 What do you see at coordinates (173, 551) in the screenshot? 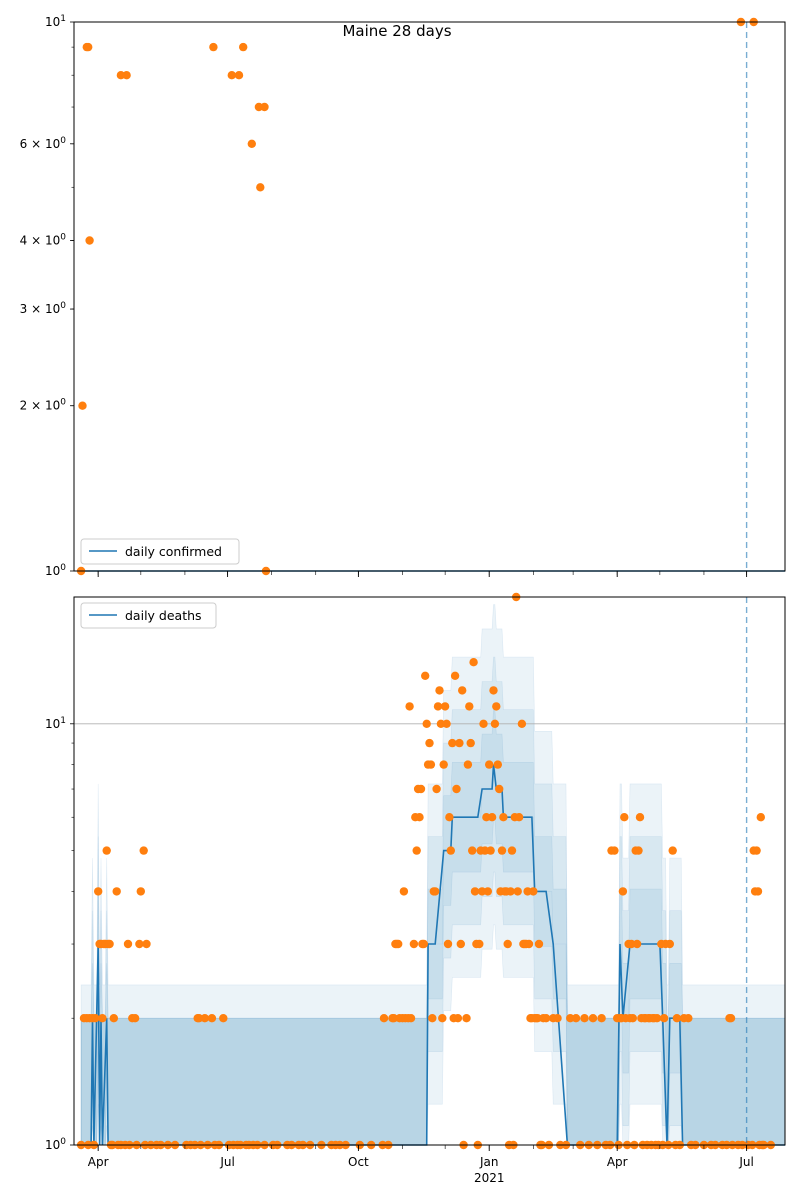
I see `legend-label-daily-confirmed: daily confirmed` at bounding box center [173, 551].